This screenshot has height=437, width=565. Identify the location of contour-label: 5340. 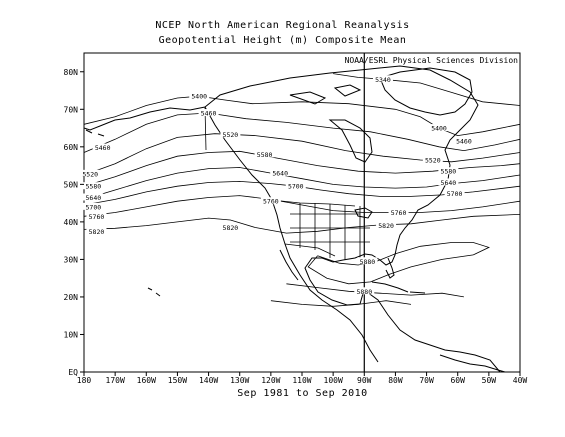
(383, 80).